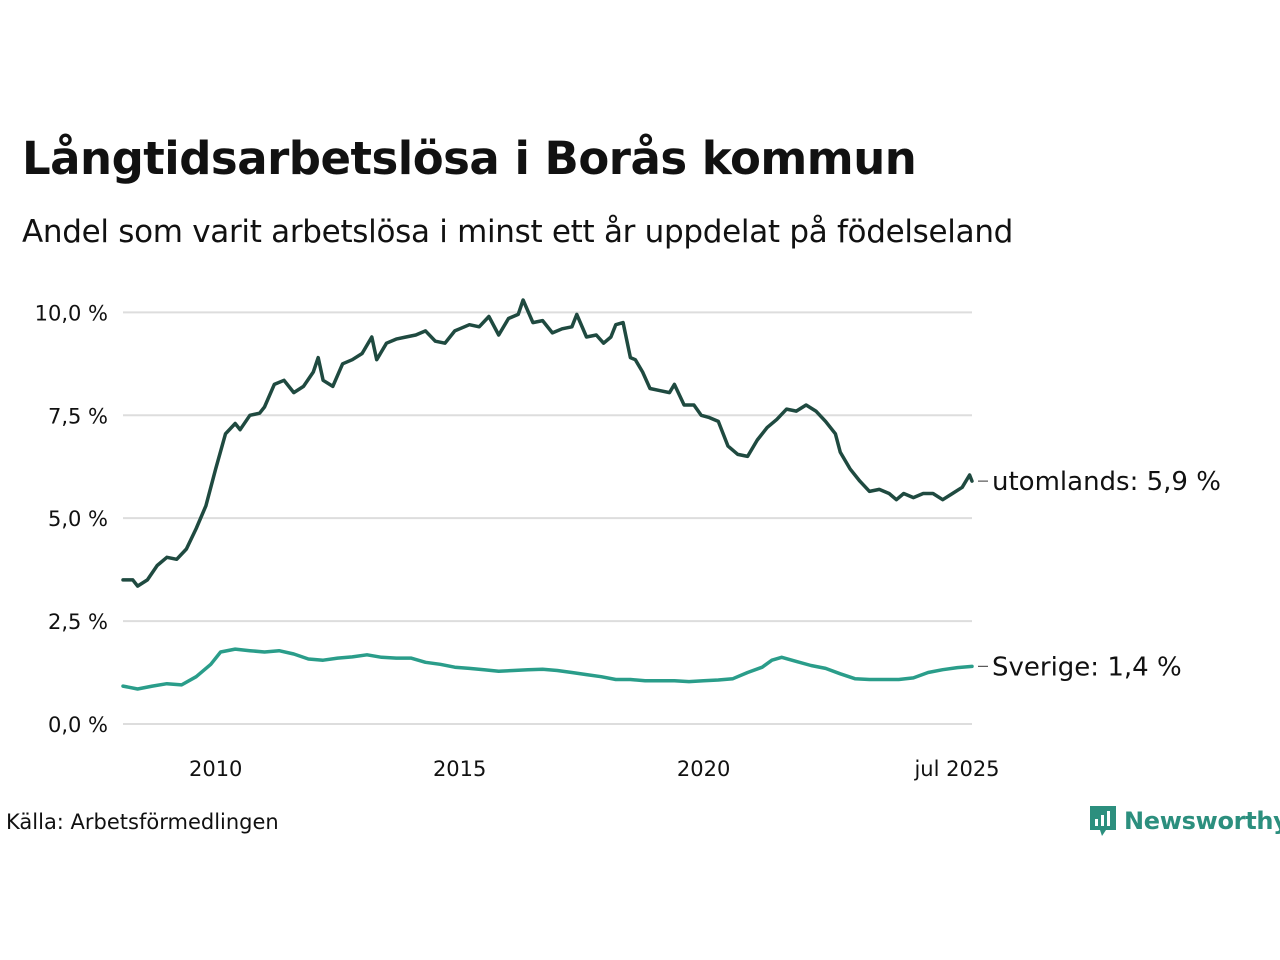 The height and width of the screenshot is (960, 1280). I want to click on newsworthy-logo-icon, so click(1103, 821).